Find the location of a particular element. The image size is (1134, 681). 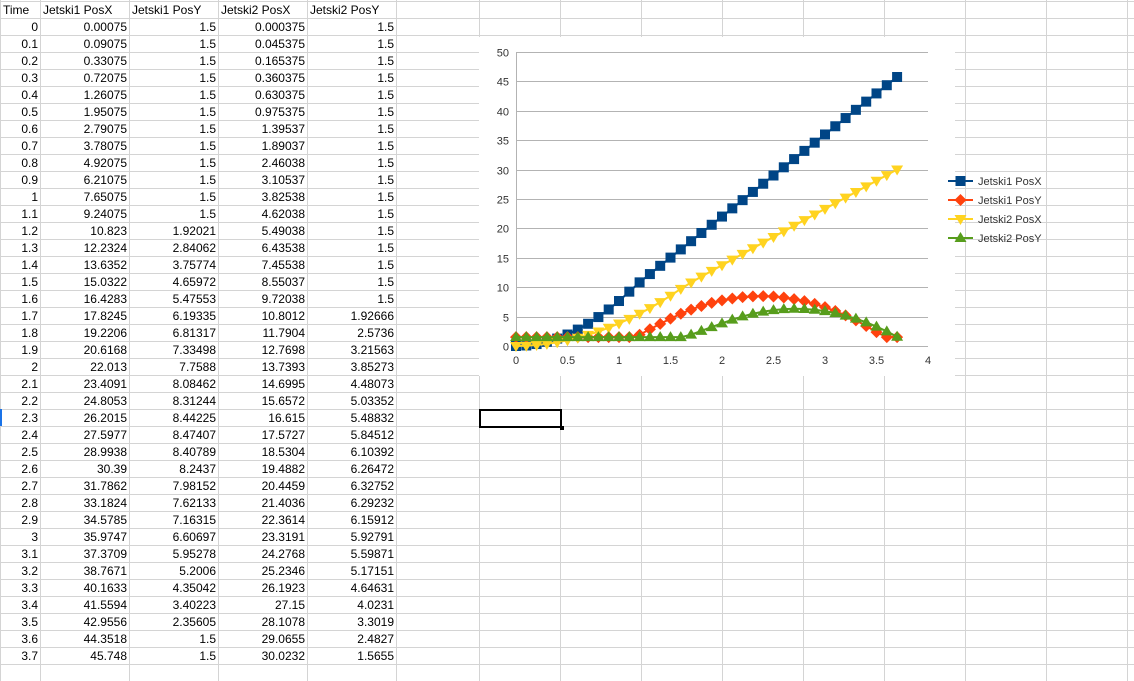

cell-time: 2.7 is located at coordinates (29, 486).